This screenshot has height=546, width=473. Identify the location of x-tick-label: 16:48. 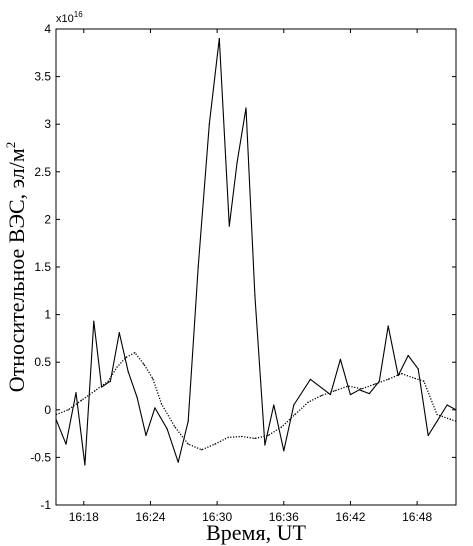
(417, 517).